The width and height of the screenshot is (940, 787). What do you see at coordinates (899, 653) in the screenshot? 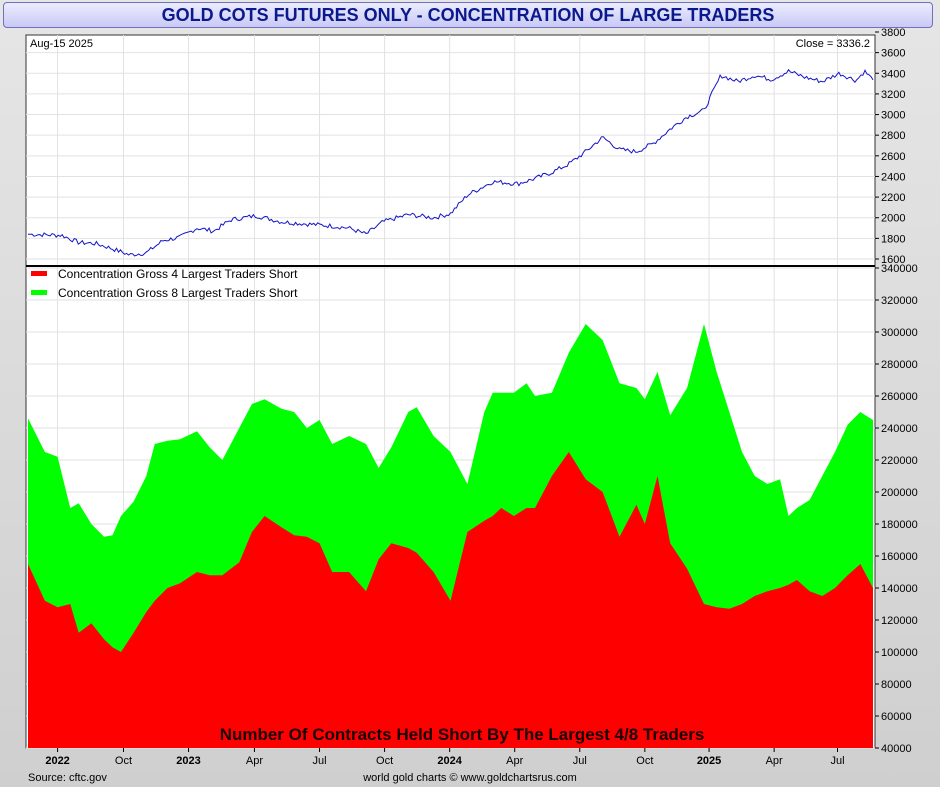
I see `lower-y-tick-label: 100000` at bounding box center [899, 653].